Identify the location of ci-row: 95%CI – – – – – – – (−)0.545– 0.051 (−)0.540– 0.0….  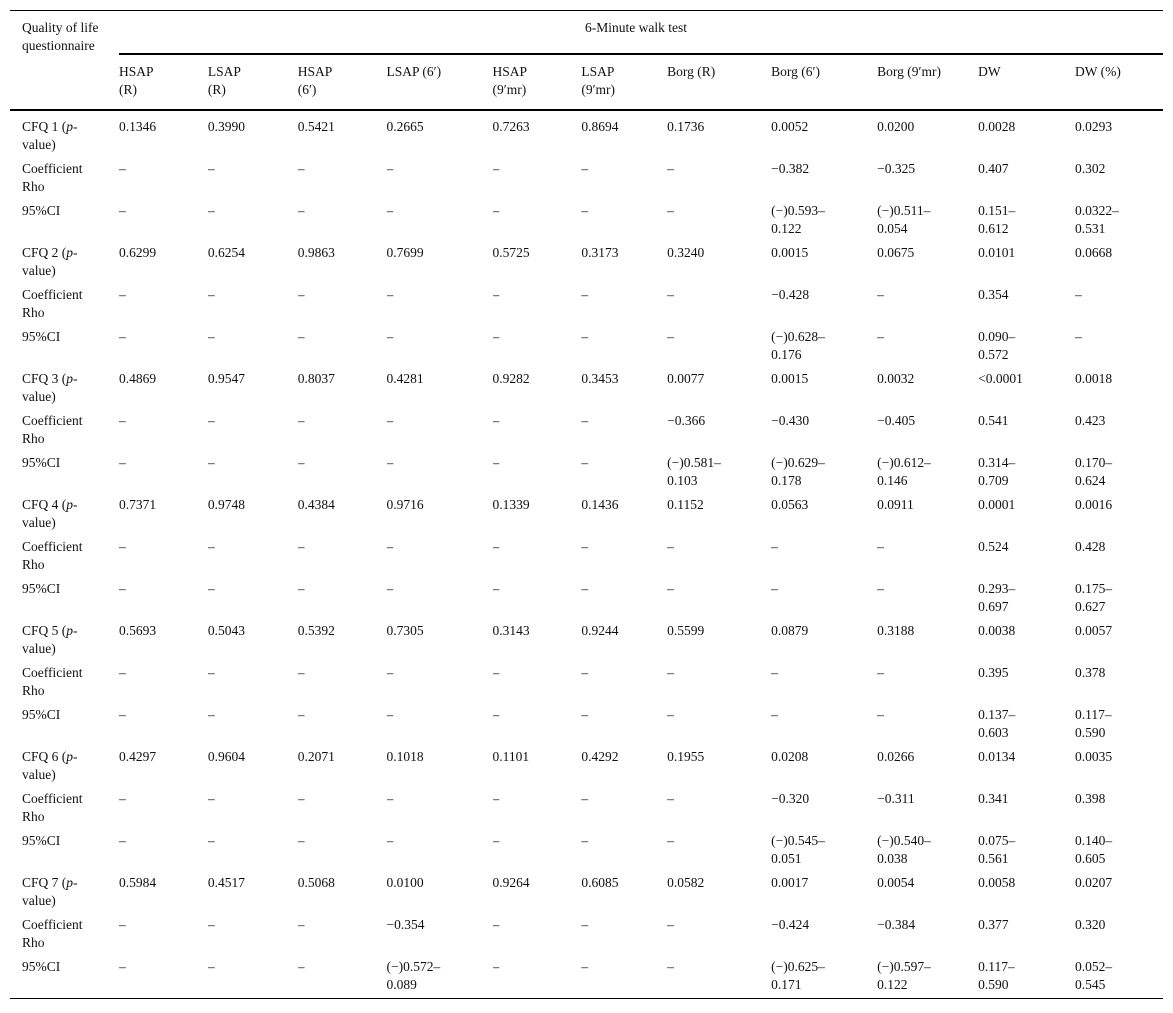
(586, 851).